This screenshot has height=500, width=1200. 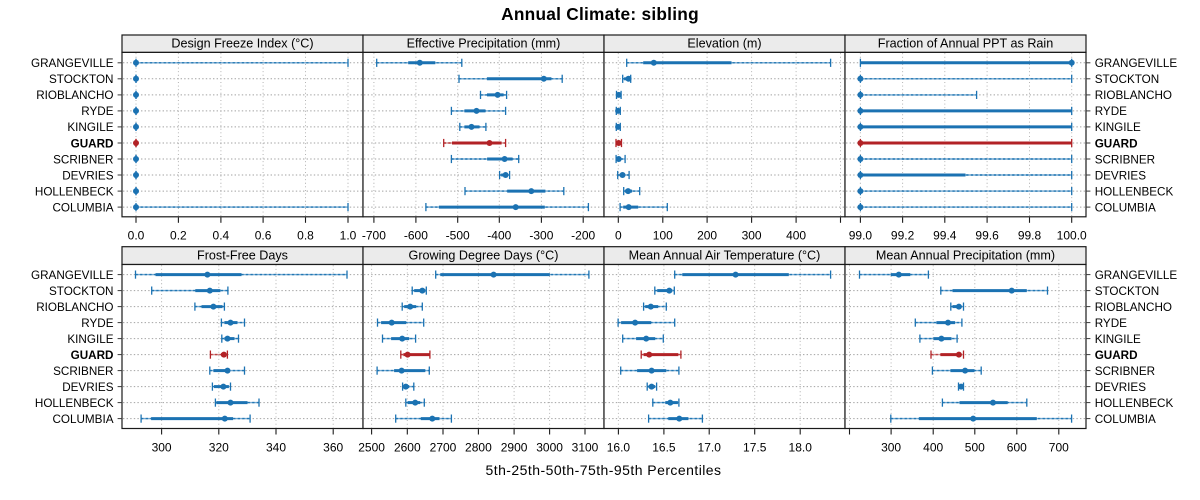 I want to click on svg-text: Fraction of Annual PPT as Rain, so click(x=965, y=44).